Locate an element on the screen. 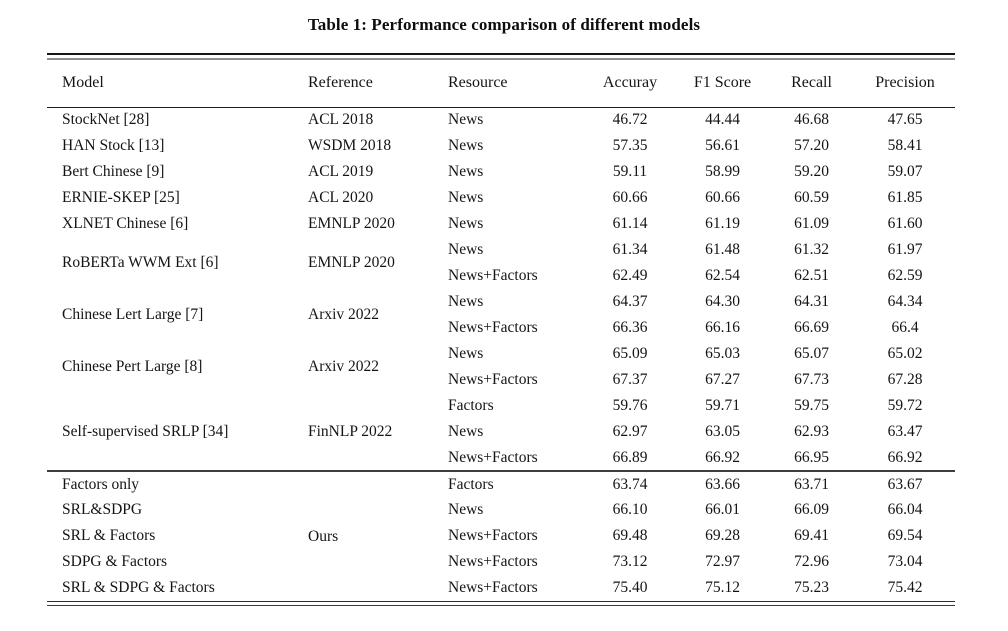 The width and height of the screenshot is (1008, 631). recall-cell: 64.31 is located at coordinates (811, 301).